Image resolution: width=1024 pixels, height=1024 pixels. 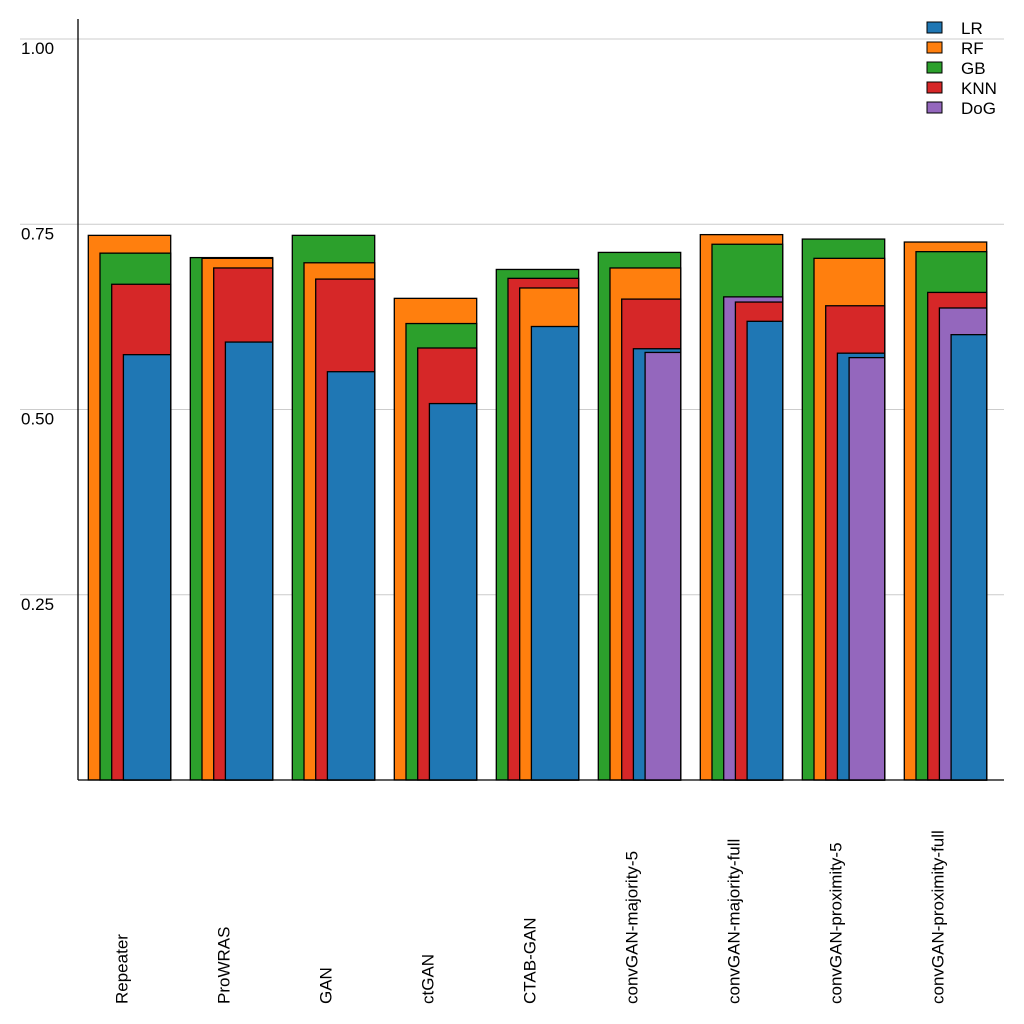 What do you see at coordinates (37, 419) in the screenshot?
I see `y-tick-label: 0.50` at bounding box center [37, 419].